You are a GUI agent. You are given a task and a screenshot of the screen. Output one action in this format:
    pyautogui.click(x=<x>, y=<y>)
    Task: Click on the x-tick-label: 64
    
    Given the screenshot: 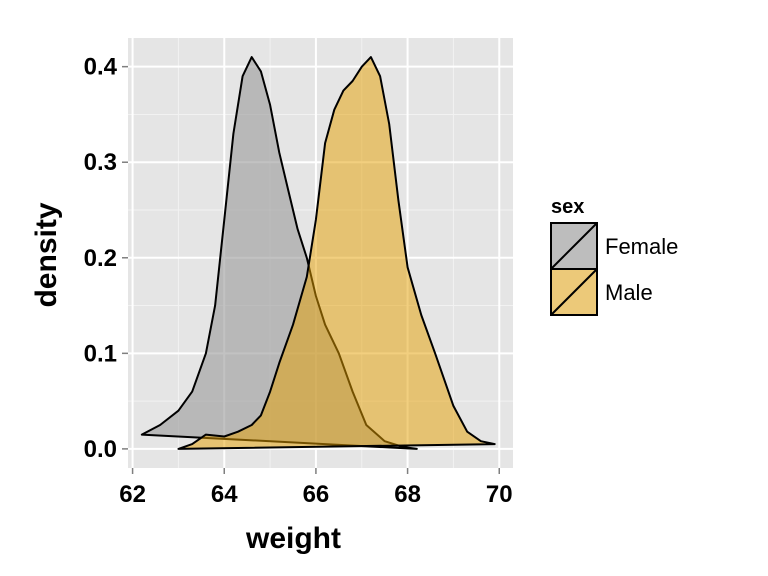 What is the action you would take?
    pyautogui.click(x=224, y=494)
    